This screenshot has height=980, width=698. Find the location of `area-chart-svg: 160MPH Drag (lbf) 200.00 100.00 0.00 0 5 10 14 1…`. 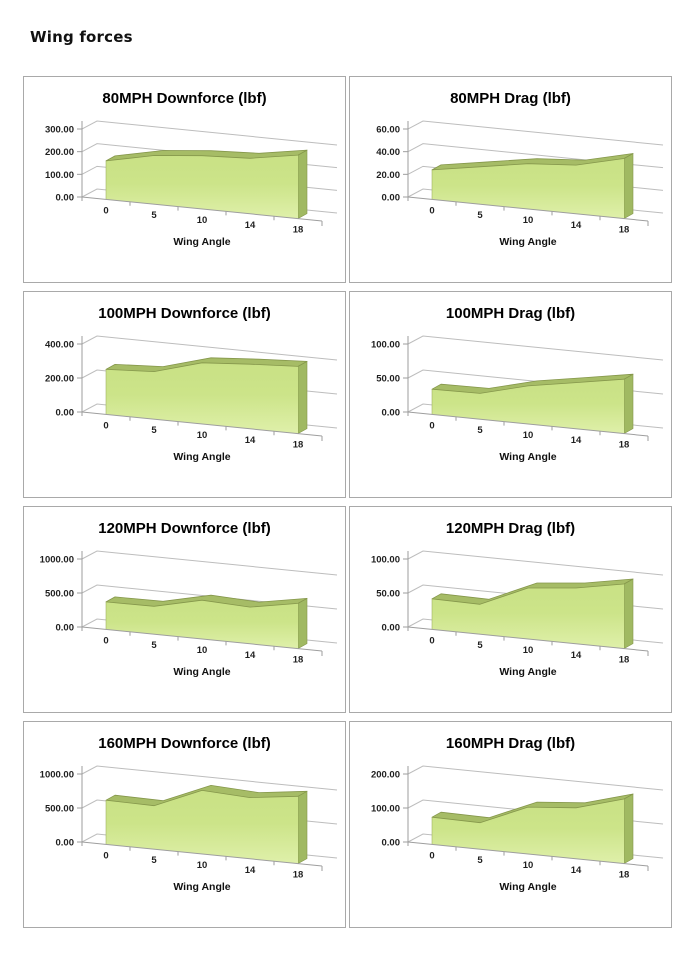

area-chart-svg: 160MPH Drag (lbf) 200.00 100.00 0.00 0 5 10 14 1… is located at coordinates (517, 814).